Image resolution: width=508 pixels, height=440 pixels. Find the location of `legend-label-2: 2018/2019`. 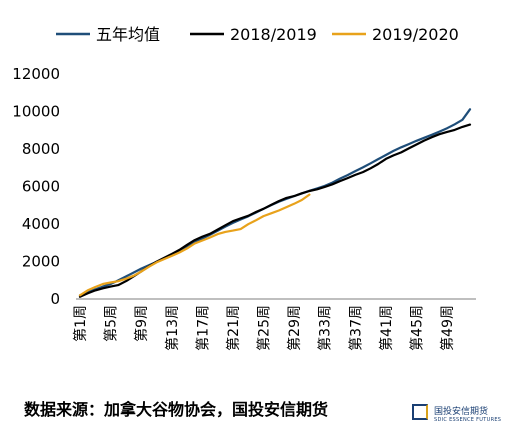

legend-label-2: 2018/2019 is located at coordinates (273, 34).